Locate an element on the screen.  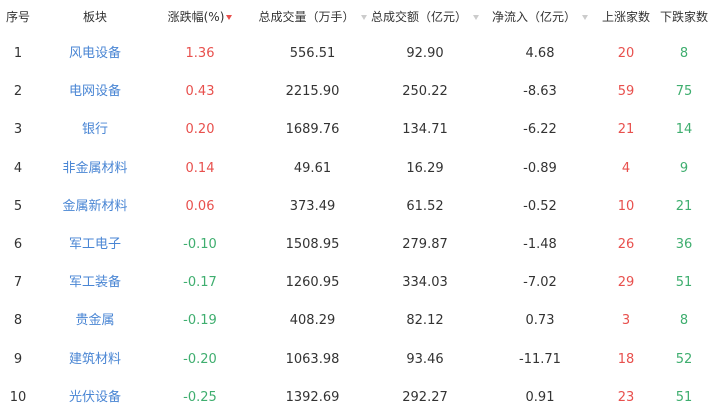
change-value: -0.19 is located at coordinates (200, 321).